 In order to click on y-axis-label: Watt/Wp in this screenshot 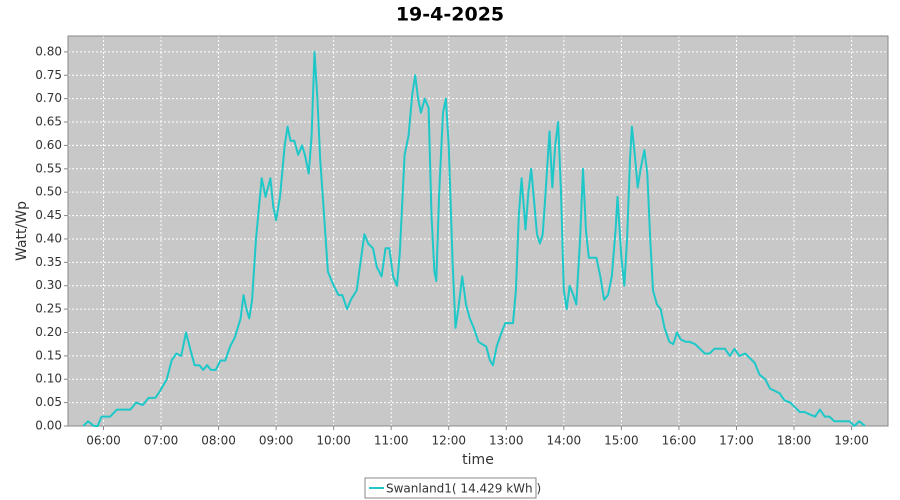, I will do `click(22, 231)`.